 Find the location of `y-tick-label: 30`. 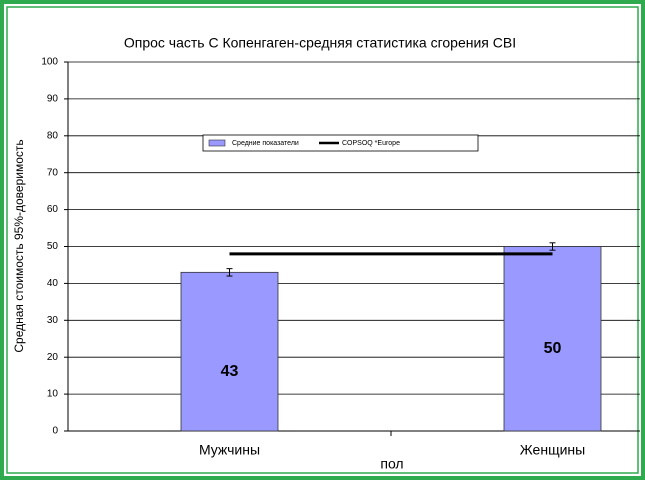

y-tick-label: 30 is located at coordinates (53, 320).